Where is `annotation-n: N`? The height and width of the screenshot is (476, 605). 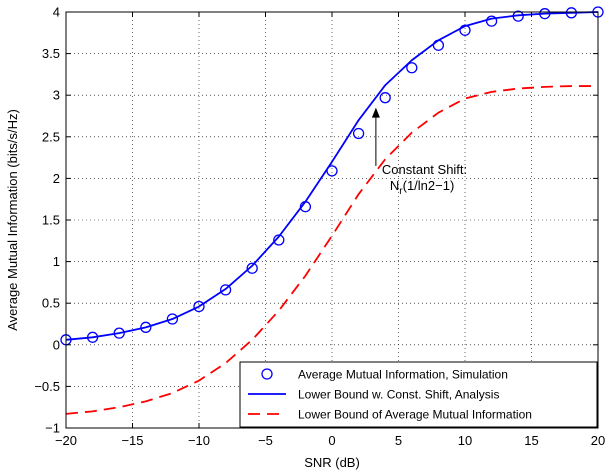 annotation-n: N is located at coordinates (394, 185).